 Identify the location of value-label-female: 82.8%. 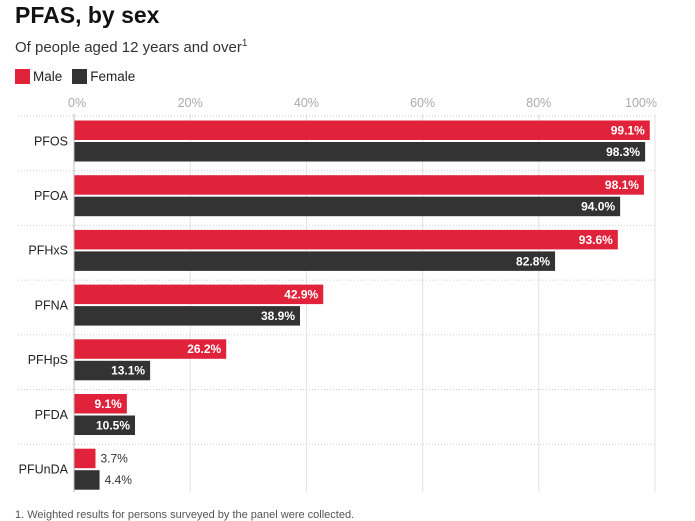
(533, 261).